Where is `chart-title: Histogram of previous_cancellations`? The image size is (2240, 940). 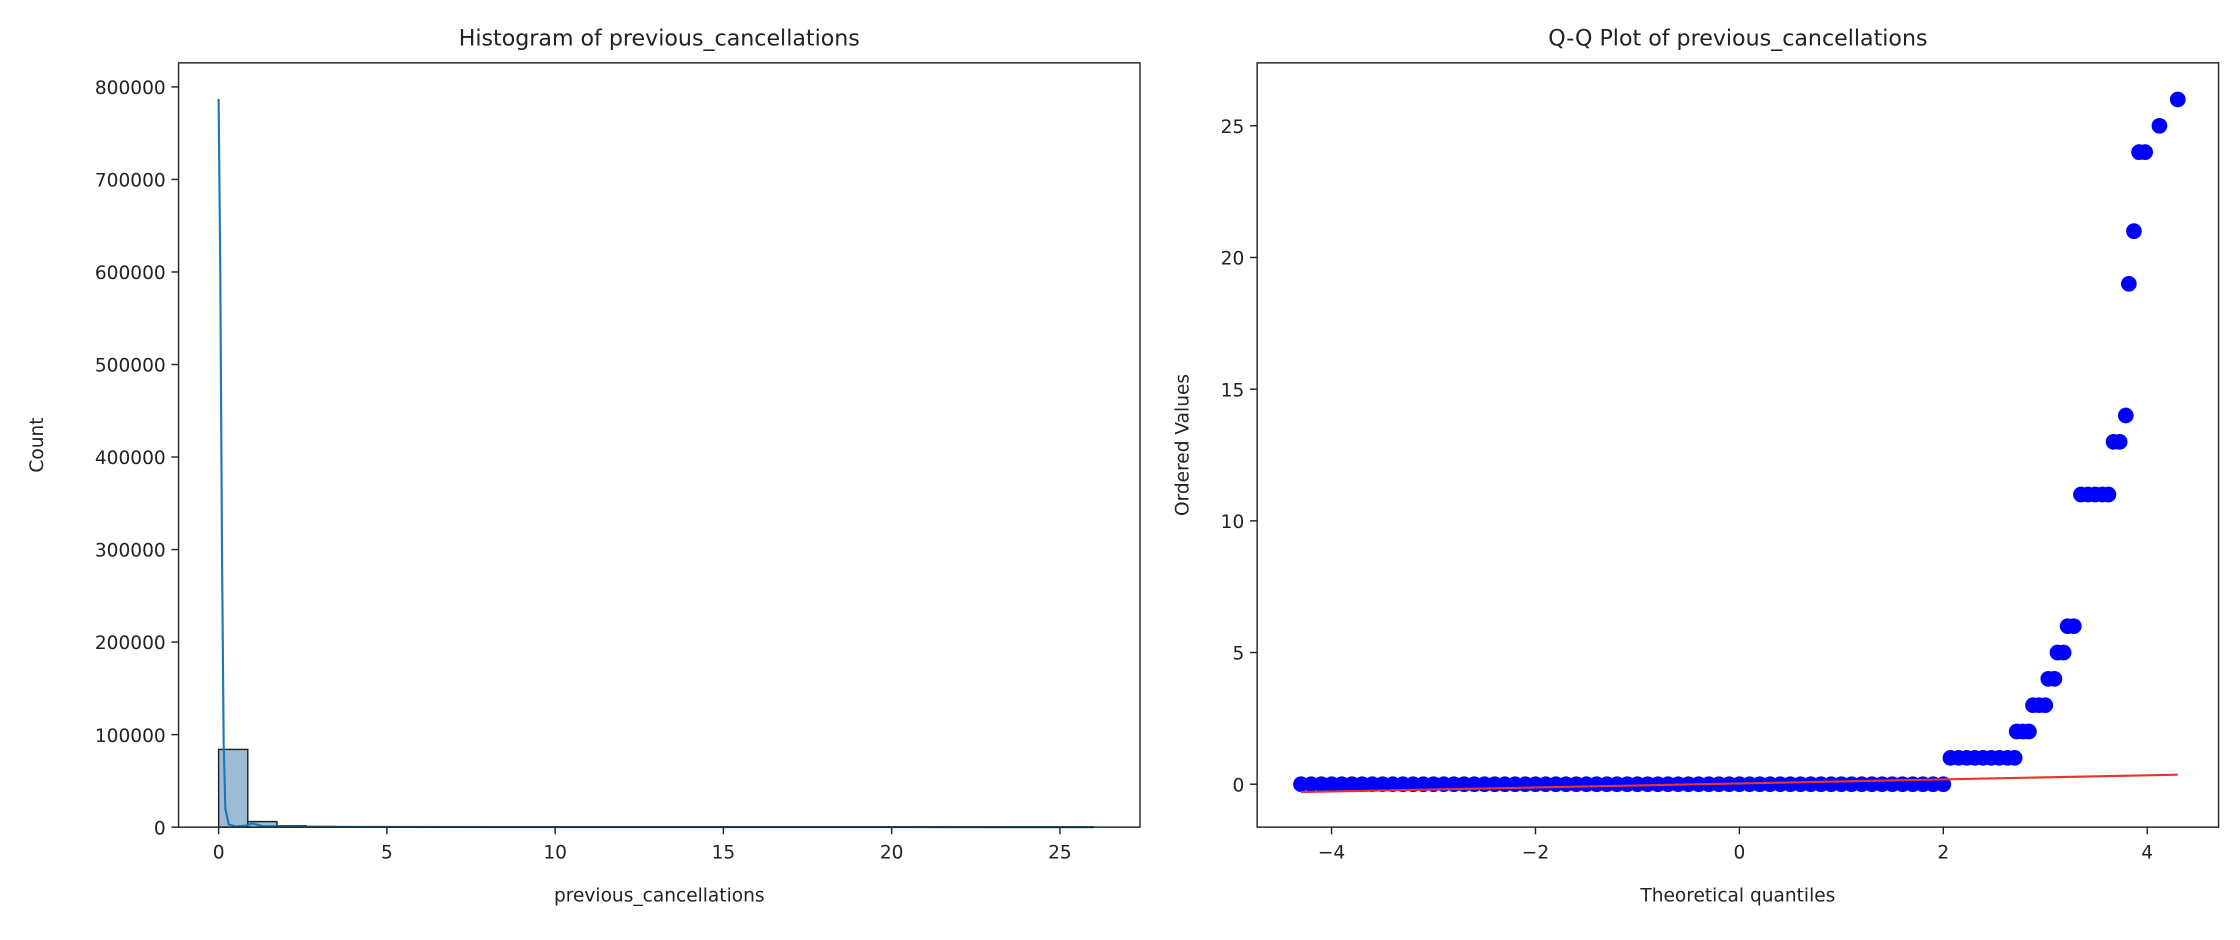 chart-title: Histogram of previous_cancellations is located at coordinates (659, 39).